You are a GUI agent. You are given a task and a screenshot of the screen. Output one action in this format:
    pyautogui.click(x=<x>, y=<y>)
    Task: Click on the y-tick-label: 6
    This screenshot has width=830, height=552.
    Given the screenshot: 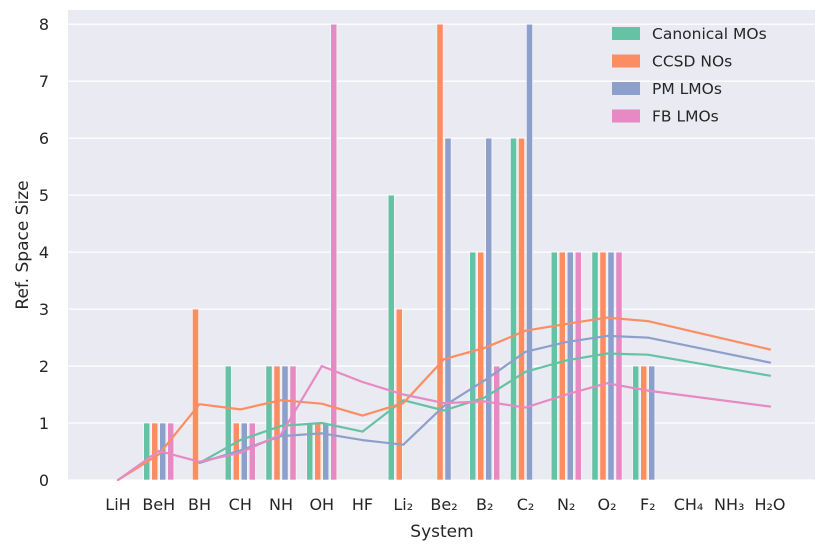 What is the action you would take?
    pyautogui.click(x=44, y=138)
    